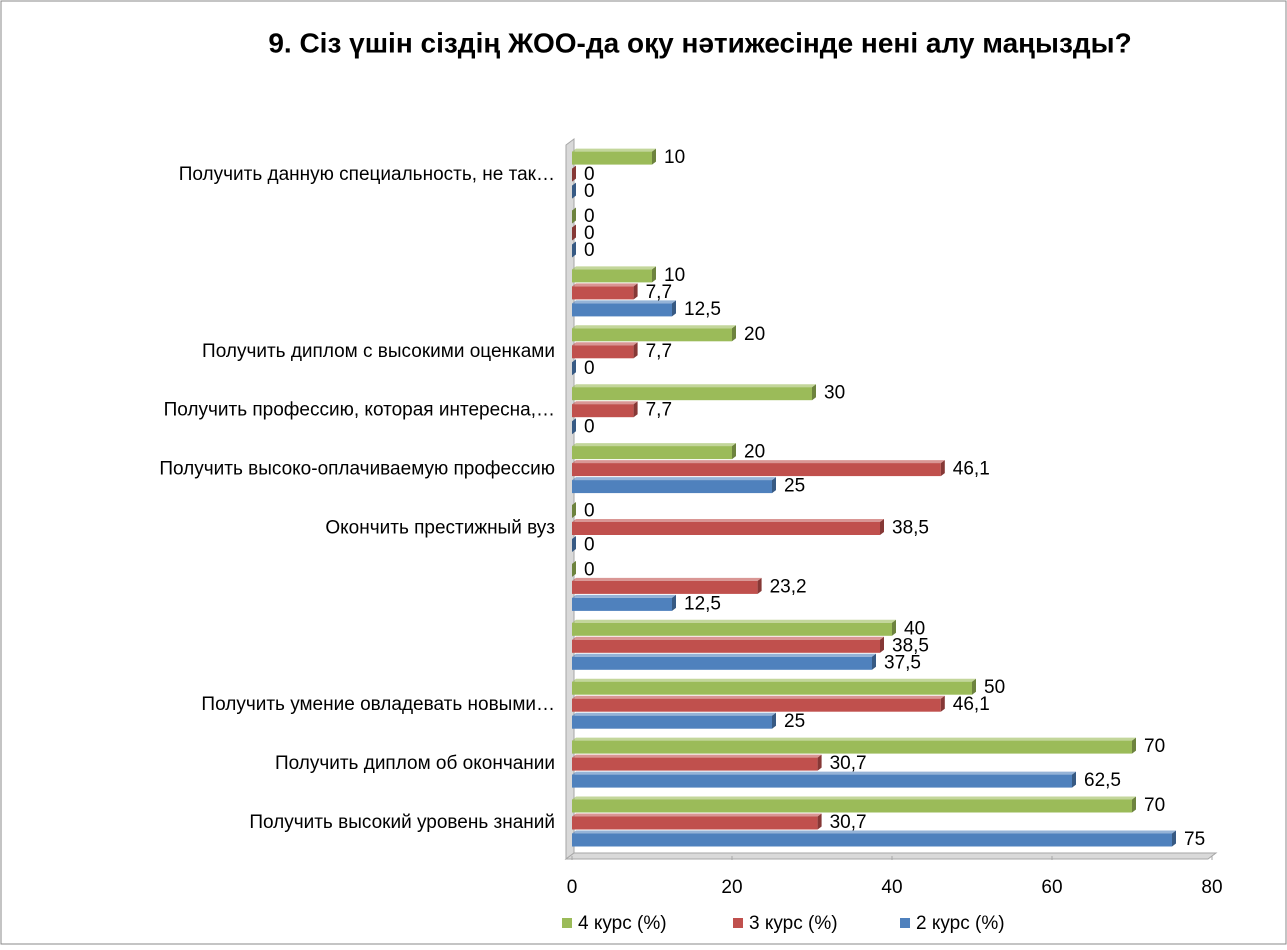  Describe the element at coordinates (572, 887) in the screenshot. I see `x-tick-label: 0` at that location.